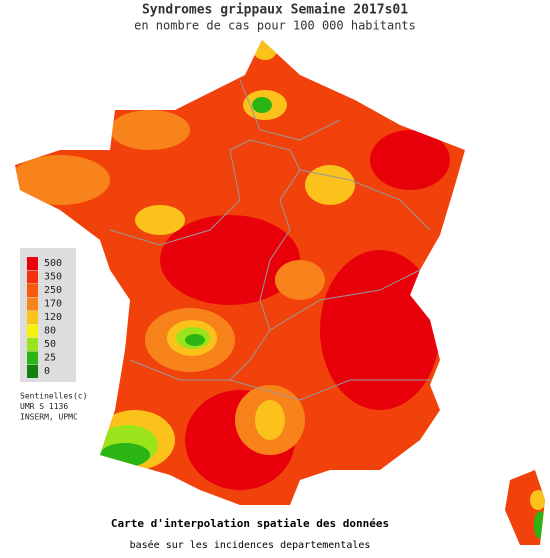  What do you see at coordinates (50, 331) in the screenshot?
I see `legend-label: 80` at bounding box center [50, 331].